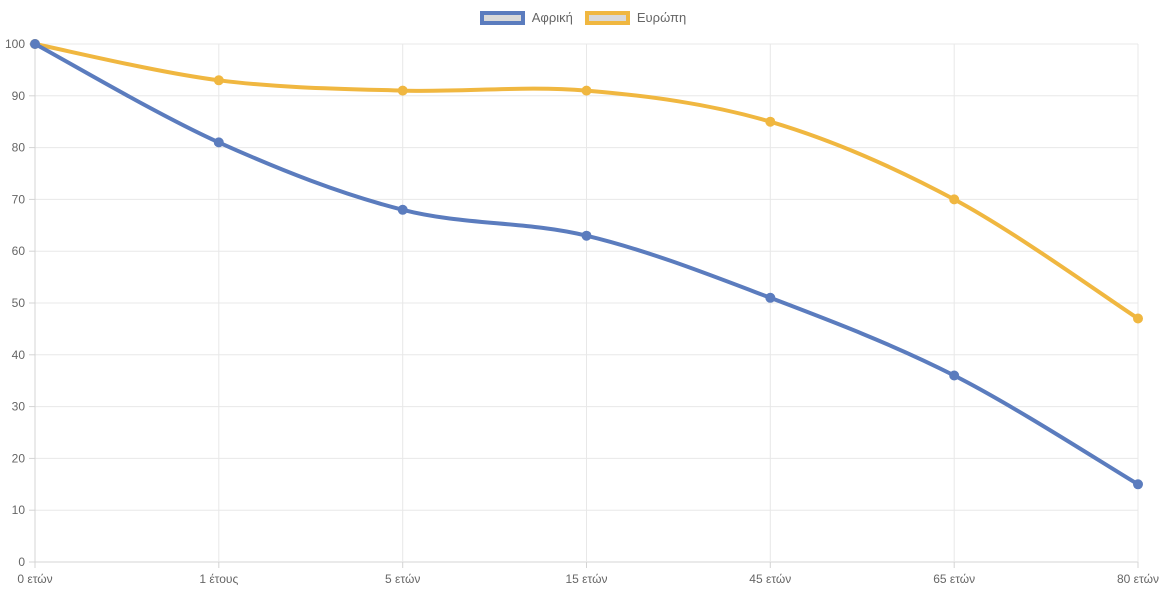 The image size is (1166, 603). Describe the element at coordinates (19, 148) in the screenshot. I see `y-tick-label: 80` at that location.